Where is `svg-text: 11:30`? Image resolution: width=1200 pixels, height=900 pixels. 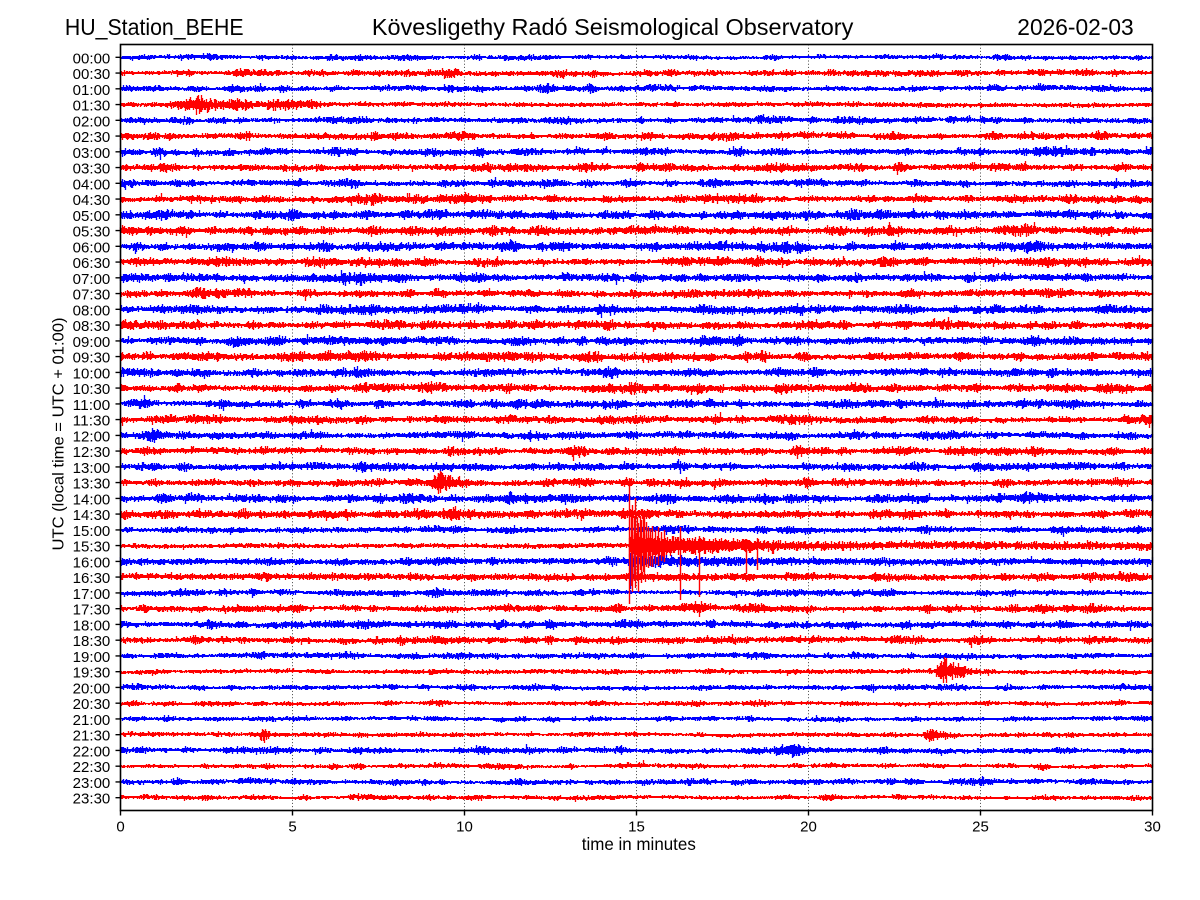 svg-text: 11:30 is located at coordinates (92, 422).